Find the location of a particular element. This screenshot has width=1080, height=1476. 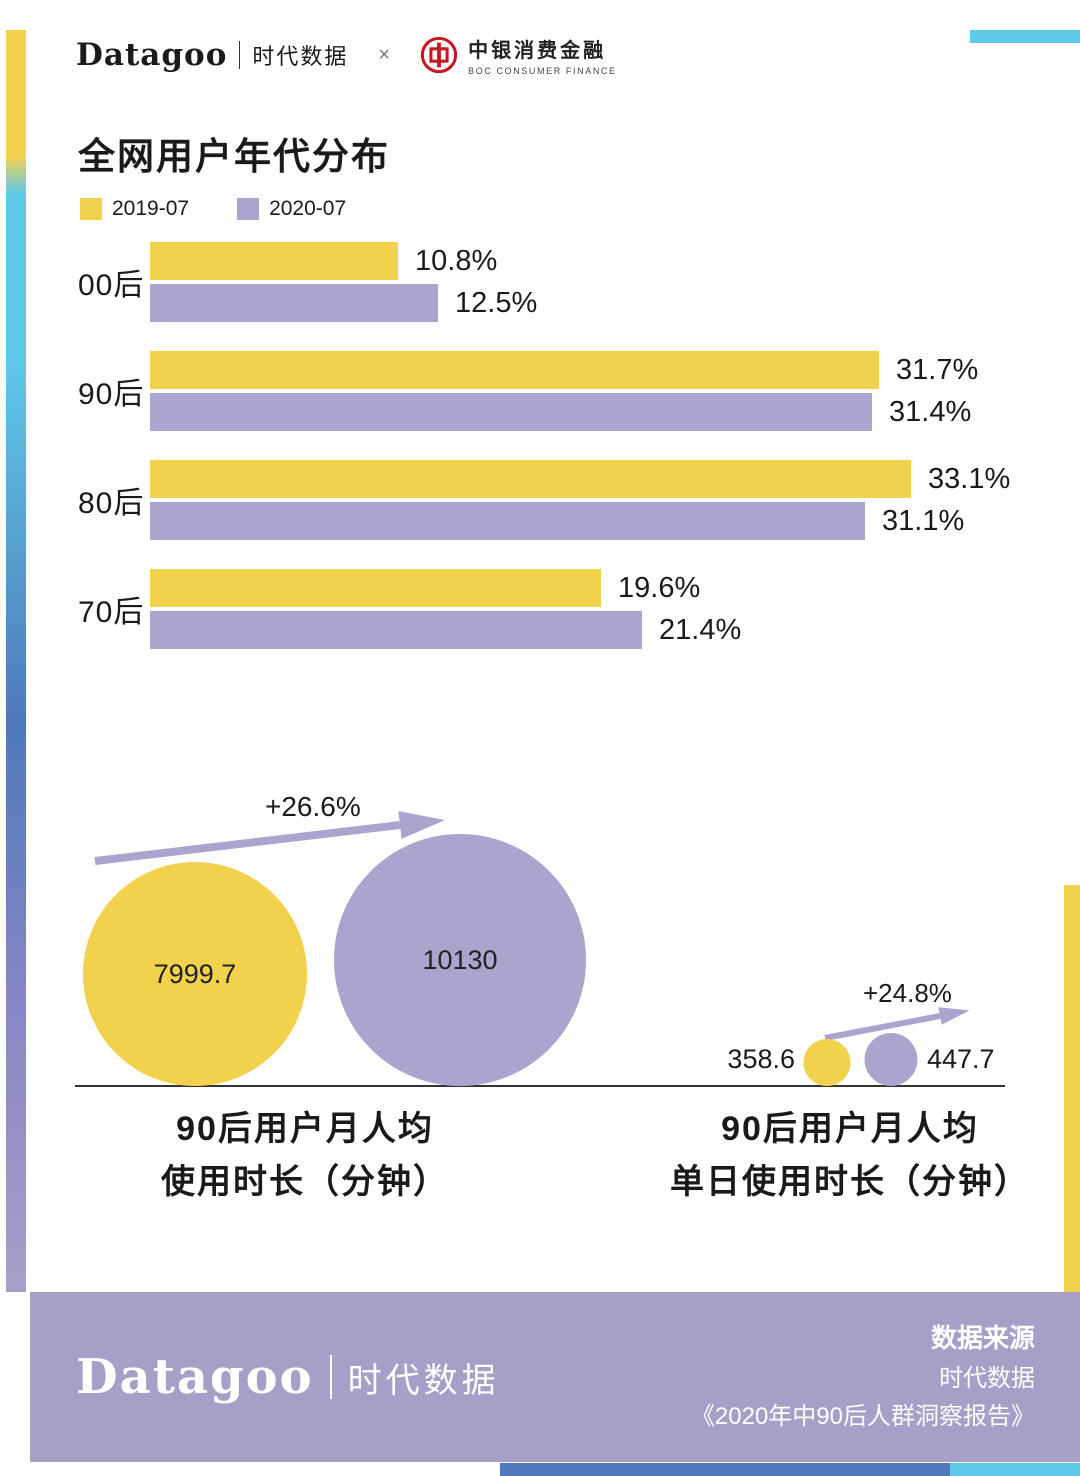

bar-line: 31.1% is located at coordinates (594, 521).